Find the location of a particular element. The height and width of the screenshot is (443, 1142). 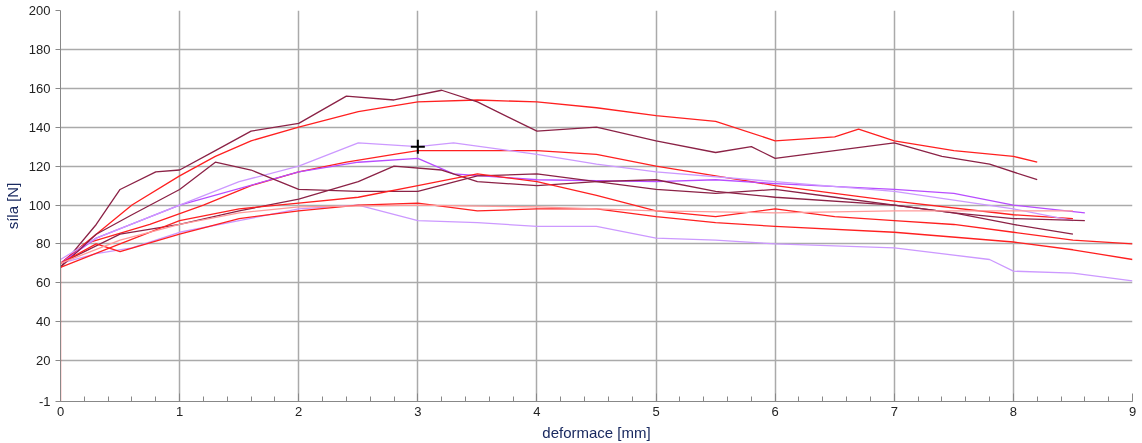

y-tick-label: 200 is located at coordinates (39, 10).